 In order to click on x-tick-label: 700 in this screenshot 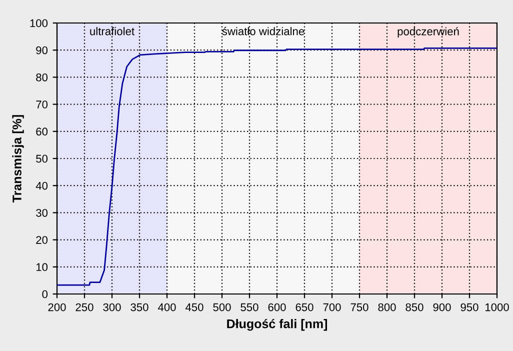, I will do `click(332, 307)`.